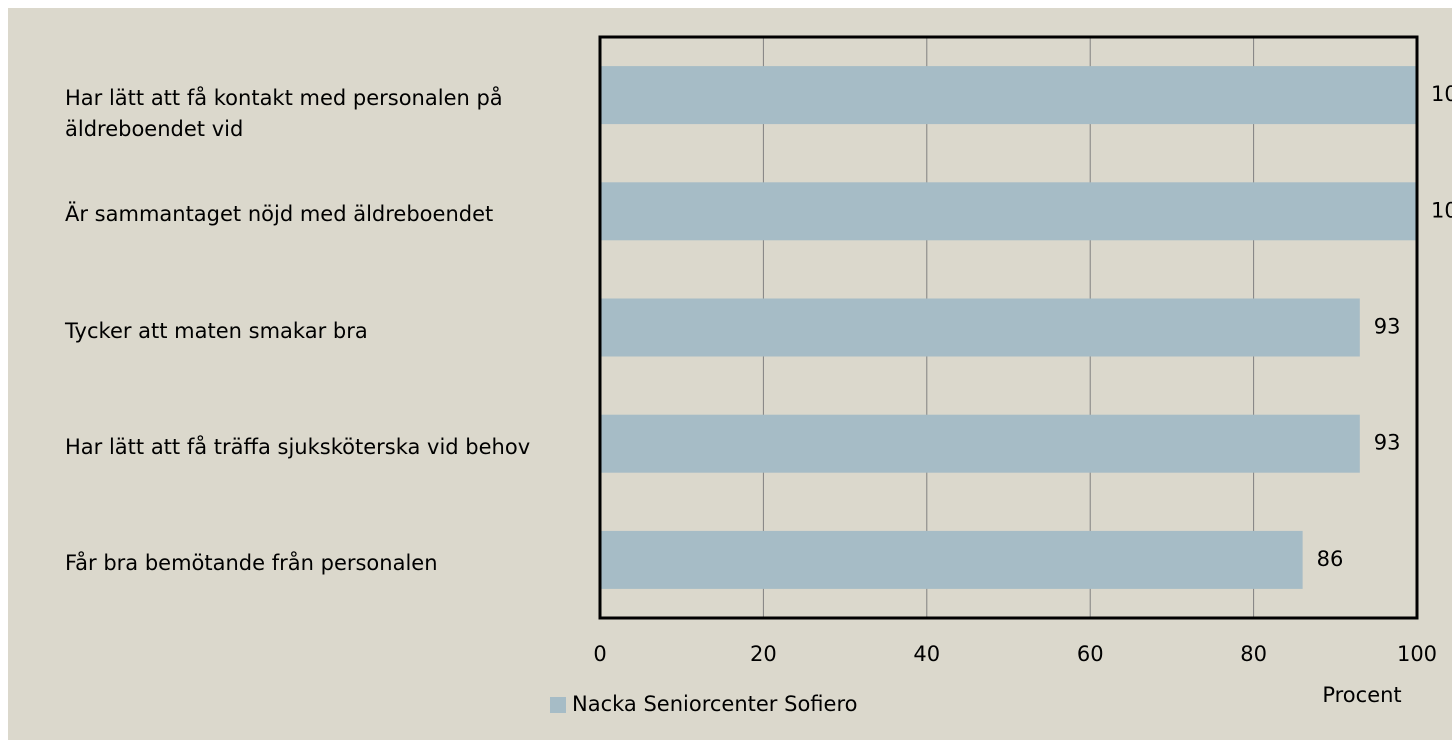 Image resolution: width=1452 pixels, height=740 pixels. Describe the element at coordinates (1361, 695) in the screenshot. I see `x-axis-label: Procent` at that location.